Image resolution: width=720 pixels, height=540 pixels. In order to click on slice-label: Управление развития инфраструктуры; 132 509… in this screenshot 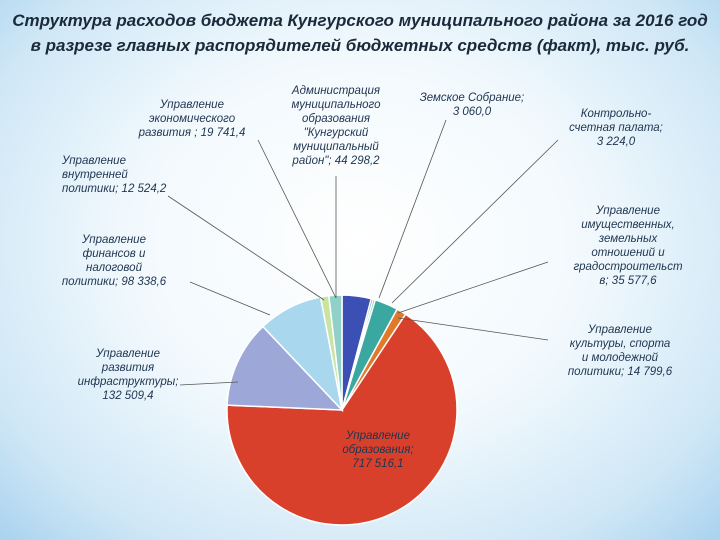, I will do `click(128, 375)`.